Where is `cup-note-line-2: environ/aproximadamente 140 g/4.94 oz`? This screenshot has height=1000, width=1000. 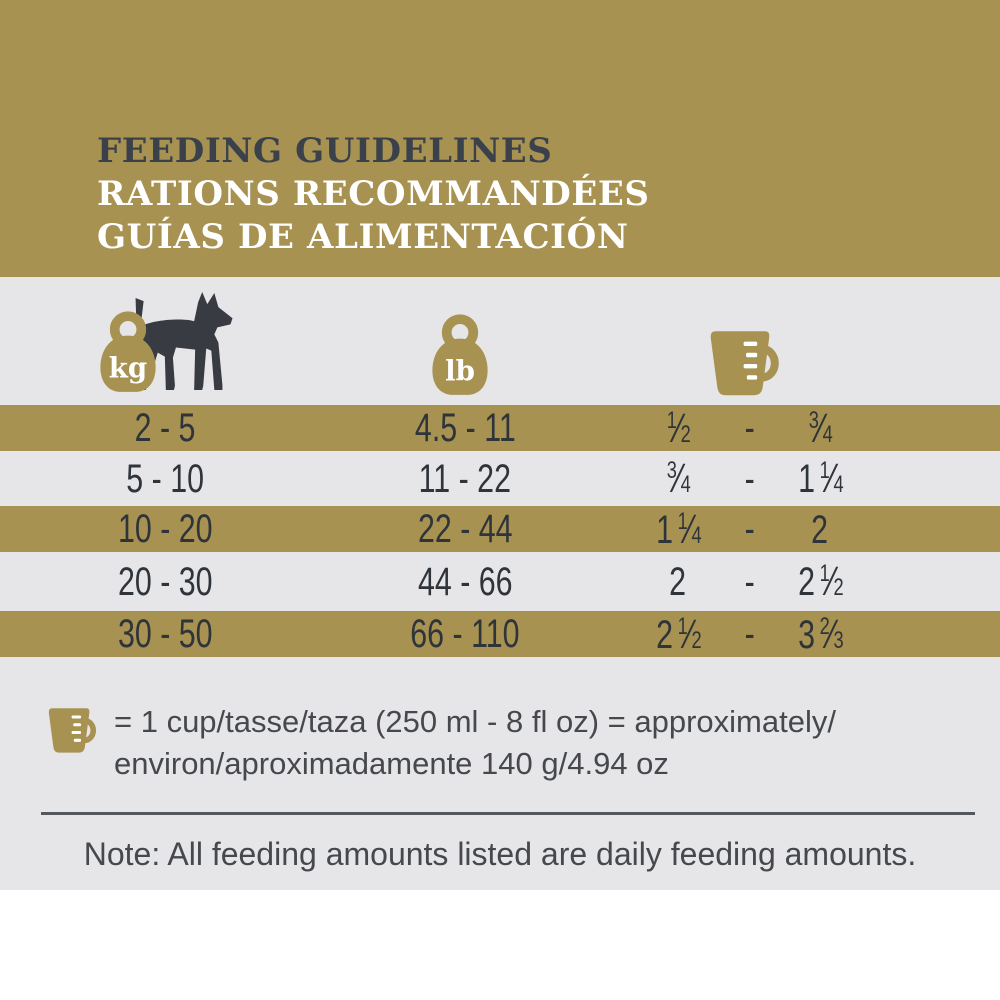
cup-note-line-2: environ/aproximadamente 140 g/4.94 oz is located at coordinates (391, 763).